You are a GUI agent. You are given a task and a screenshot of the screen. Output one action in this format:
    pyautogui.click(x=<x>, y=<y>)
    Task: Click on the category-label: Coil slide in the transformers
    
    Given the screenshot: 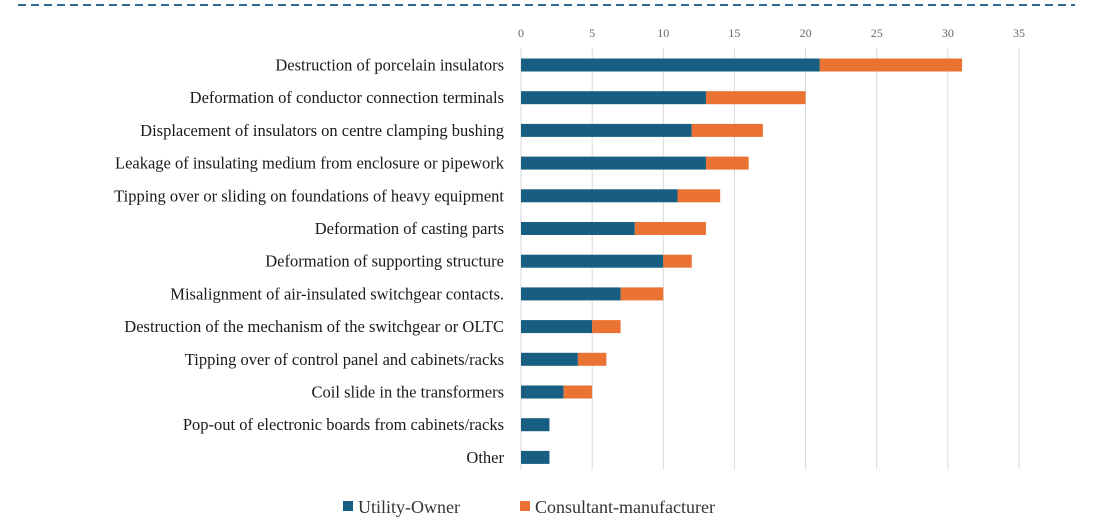 What is the action you would take?
    pyautogui.click(x=408, y=392)
    